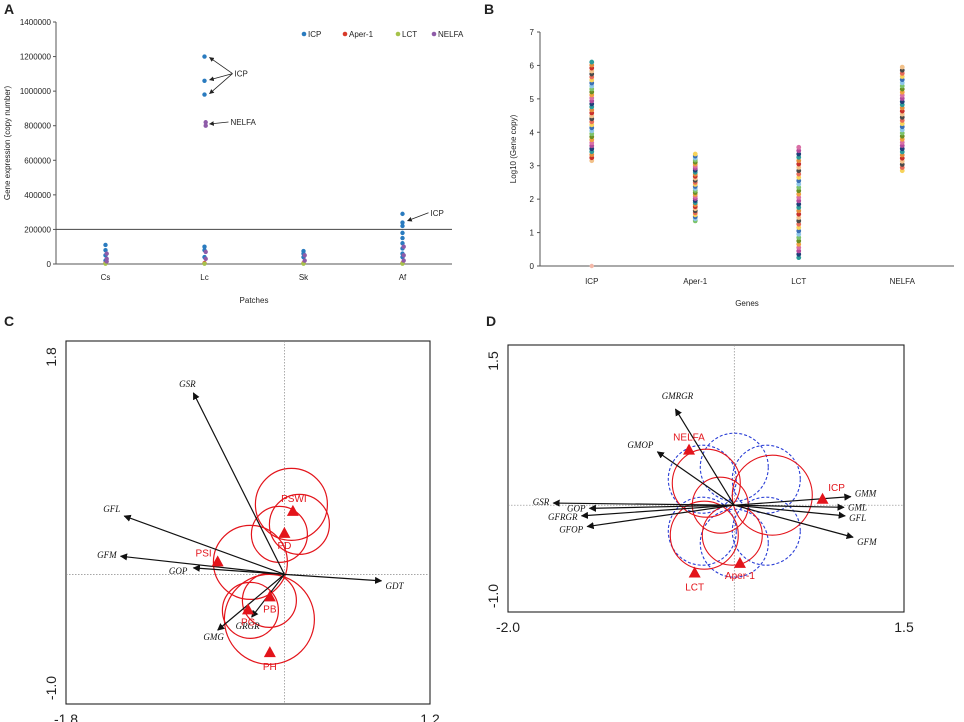 This screenshot has height=722, width=964. I want to click on site-marker-ph, so click(269, 652).